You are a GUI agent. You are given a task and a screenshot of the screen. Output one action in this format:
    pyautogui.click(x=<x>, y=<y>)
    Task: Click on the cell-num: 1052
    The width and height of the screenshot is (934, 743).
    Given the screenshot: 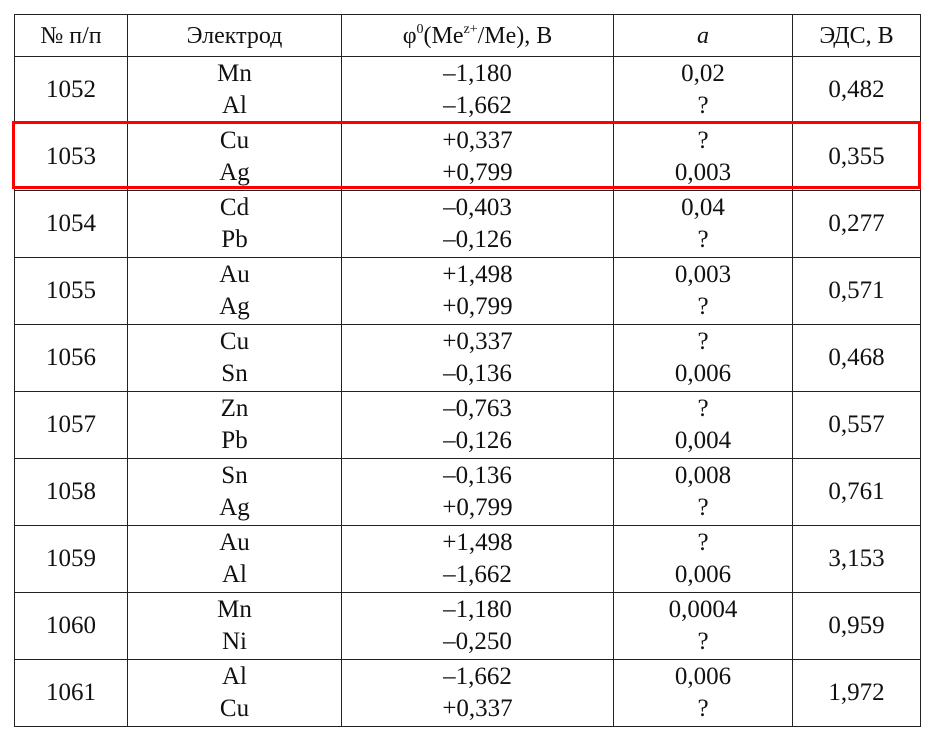 What is the action you would take?
    pyautogui.click(x=71, y=90)
    